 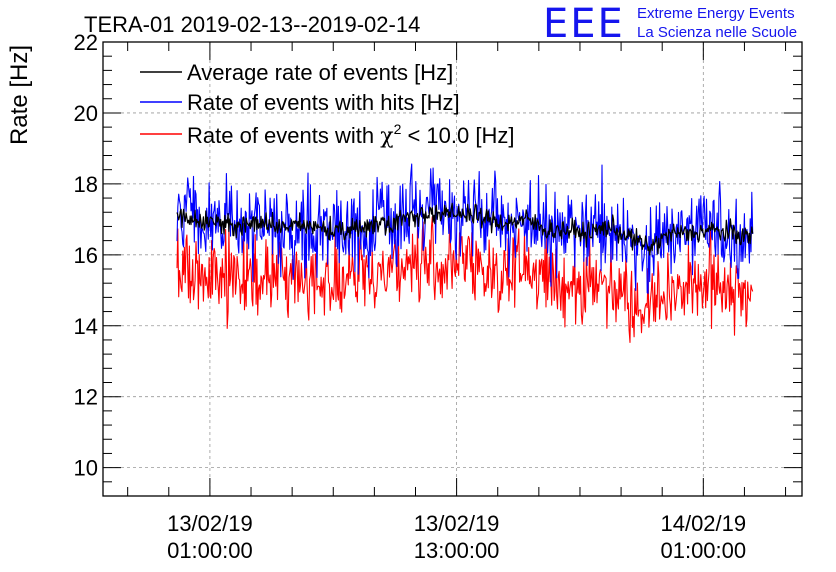 What do you see at coordinates (86, 255) in the screenshot?
I see `y-tick-label: 16` at bounding box center [86, 255].